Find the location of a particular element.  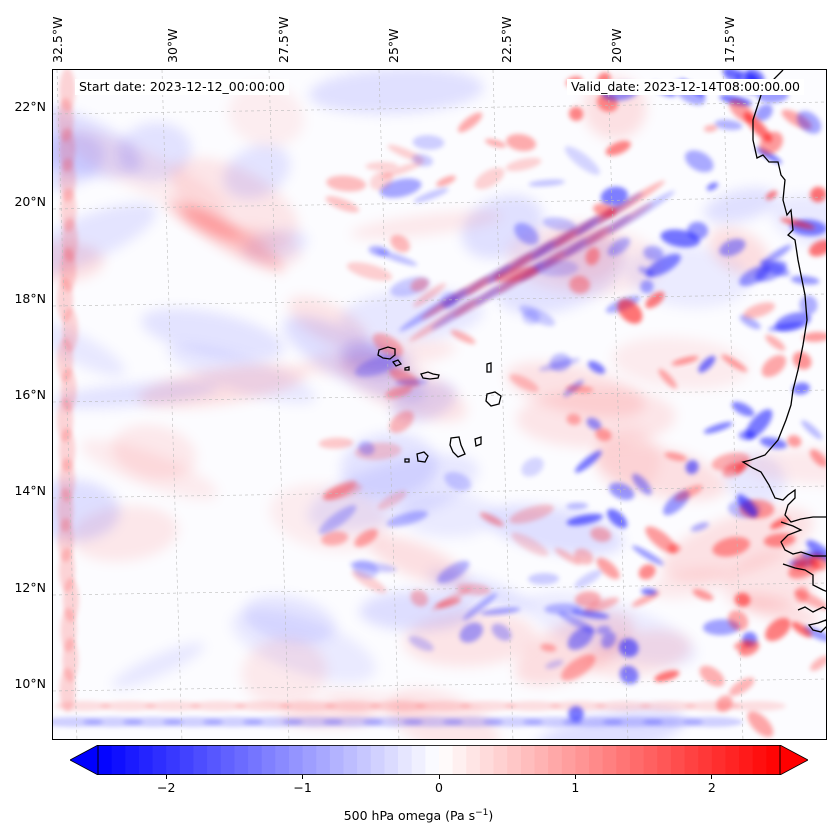

longitude-label: 17.5°W is located at coordinates (729, 39).